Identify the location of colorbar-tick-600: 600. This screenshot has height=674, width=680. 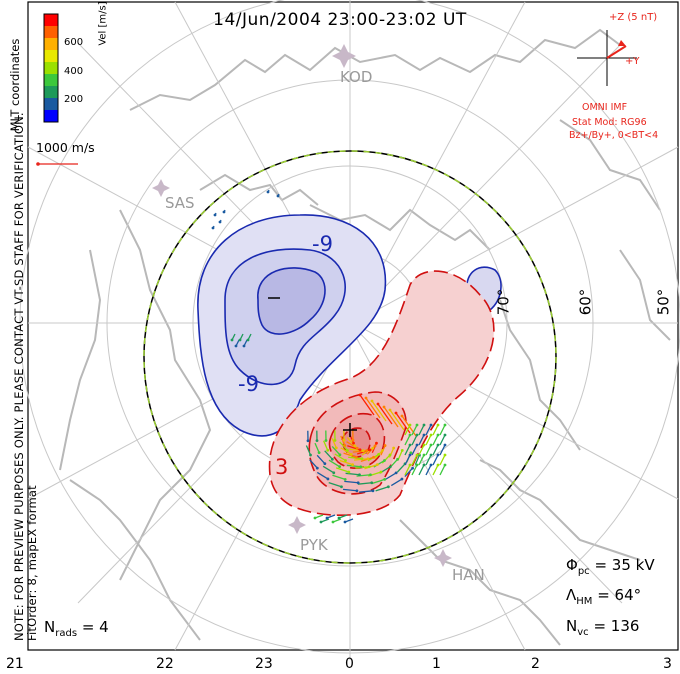
(74, 42).